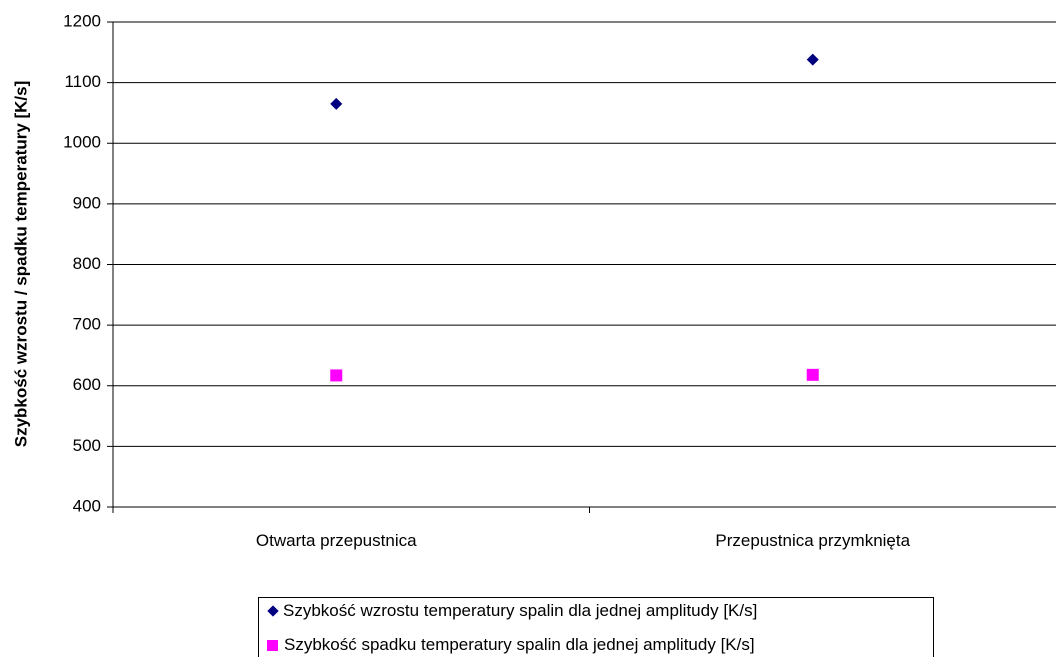  I want to click on x-tick-label: Przepustnica przymknięta, so click(813, 540).